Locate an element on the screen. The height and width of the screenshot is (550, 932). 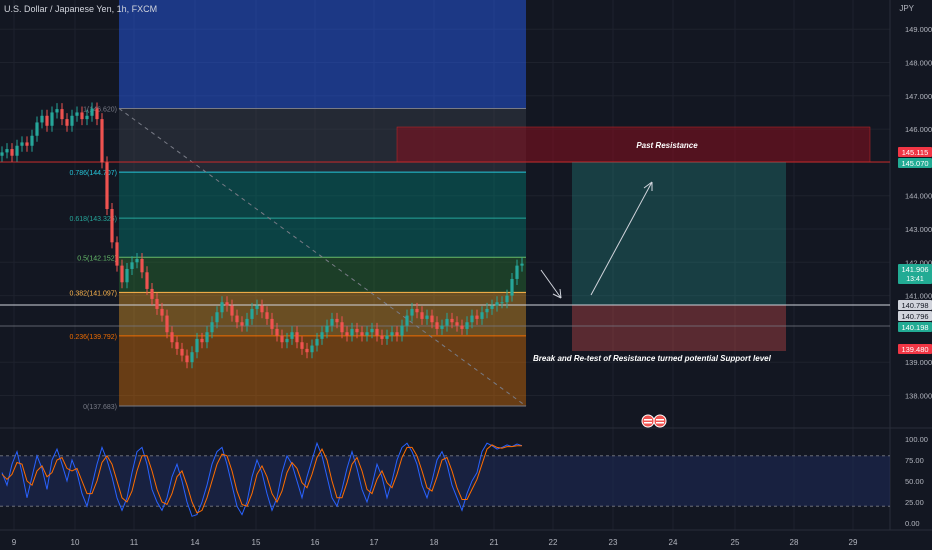
price-label: 139.480 is located at coordinates (914, 349).